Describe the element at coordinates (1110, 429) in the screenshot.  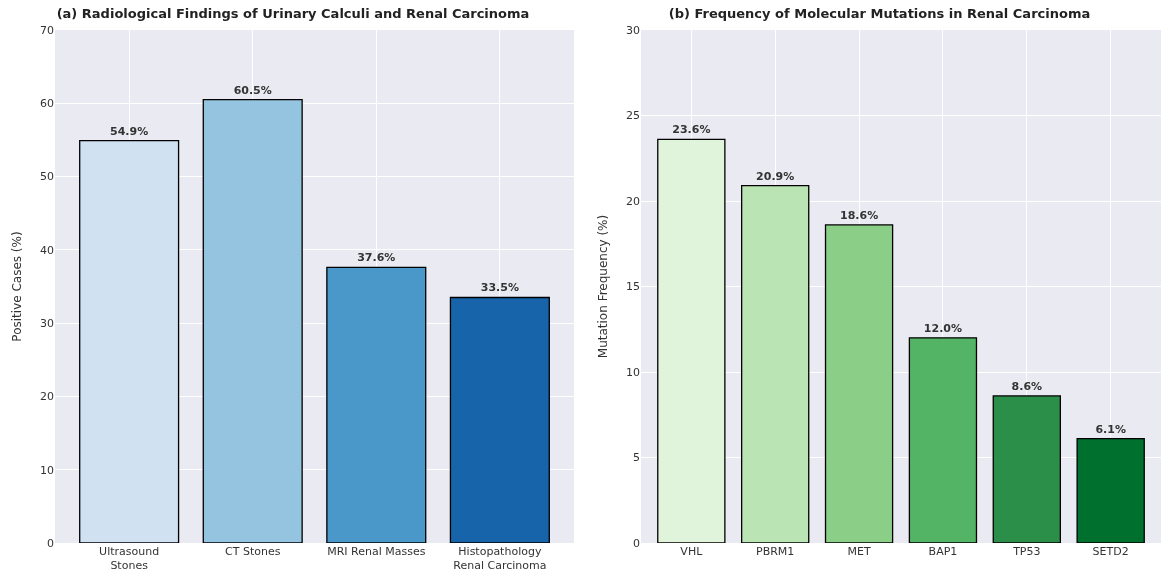
I see `data-label: 6.1%` at that location.